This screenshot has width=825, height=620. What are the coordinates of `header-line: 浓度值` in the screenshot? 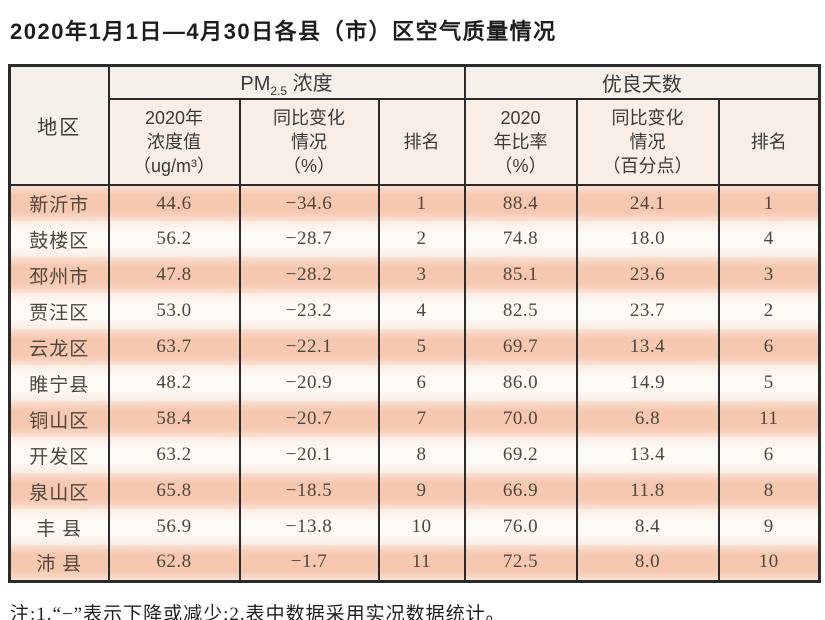 It's located at (174, 141).